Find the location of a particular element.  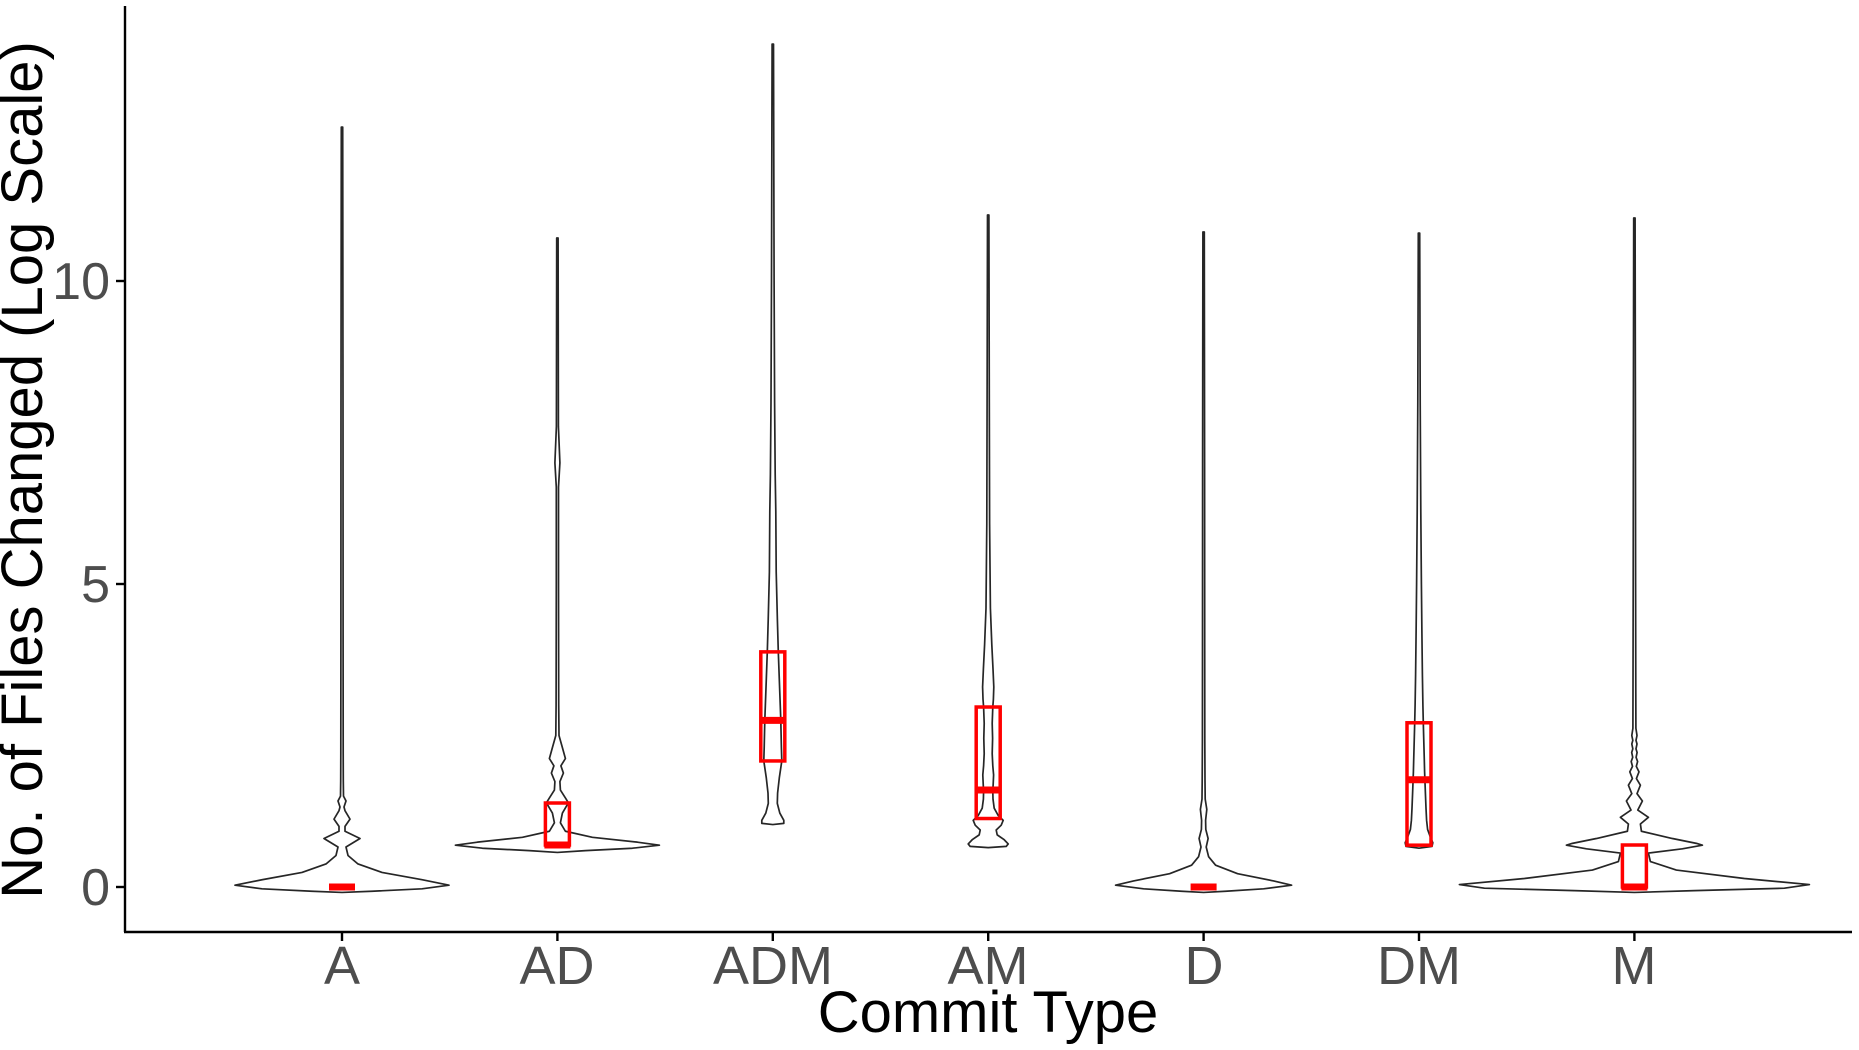

box-AM is located at coordinates (988, 763).